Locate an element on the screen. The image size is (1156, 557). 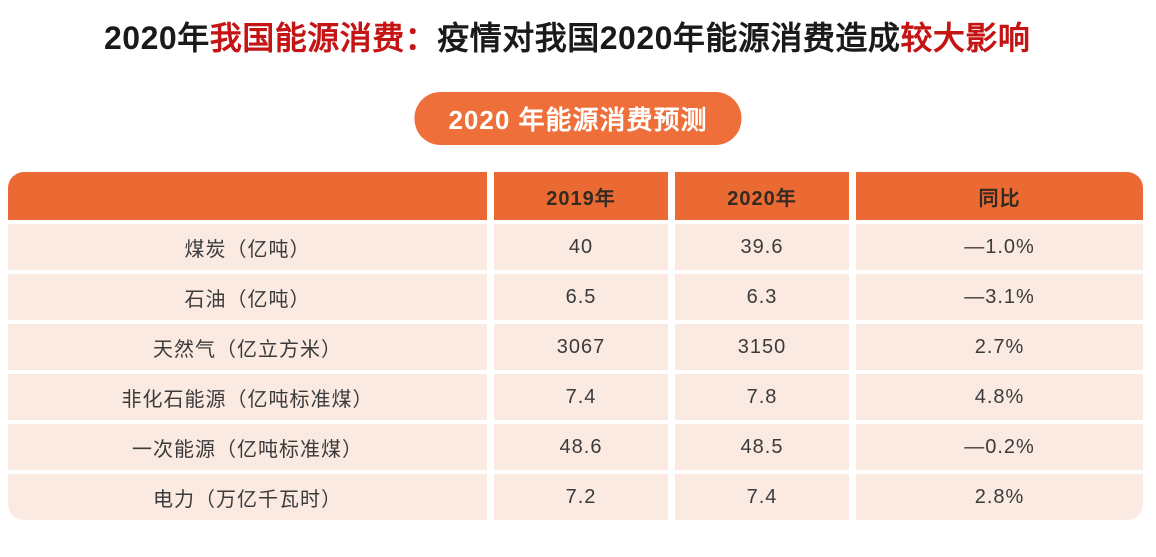
row-primary-2019: 48.6 is located at coordinates (581, 447).